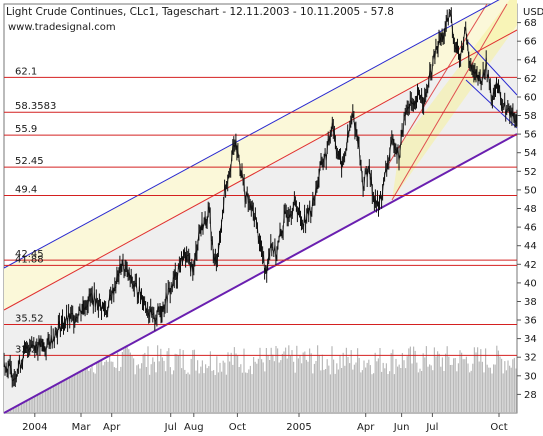  What do you see at coordinates (298, 427) in the screenshot?
I see `x-tick-label: 2005` at bounding box center [298, 427].